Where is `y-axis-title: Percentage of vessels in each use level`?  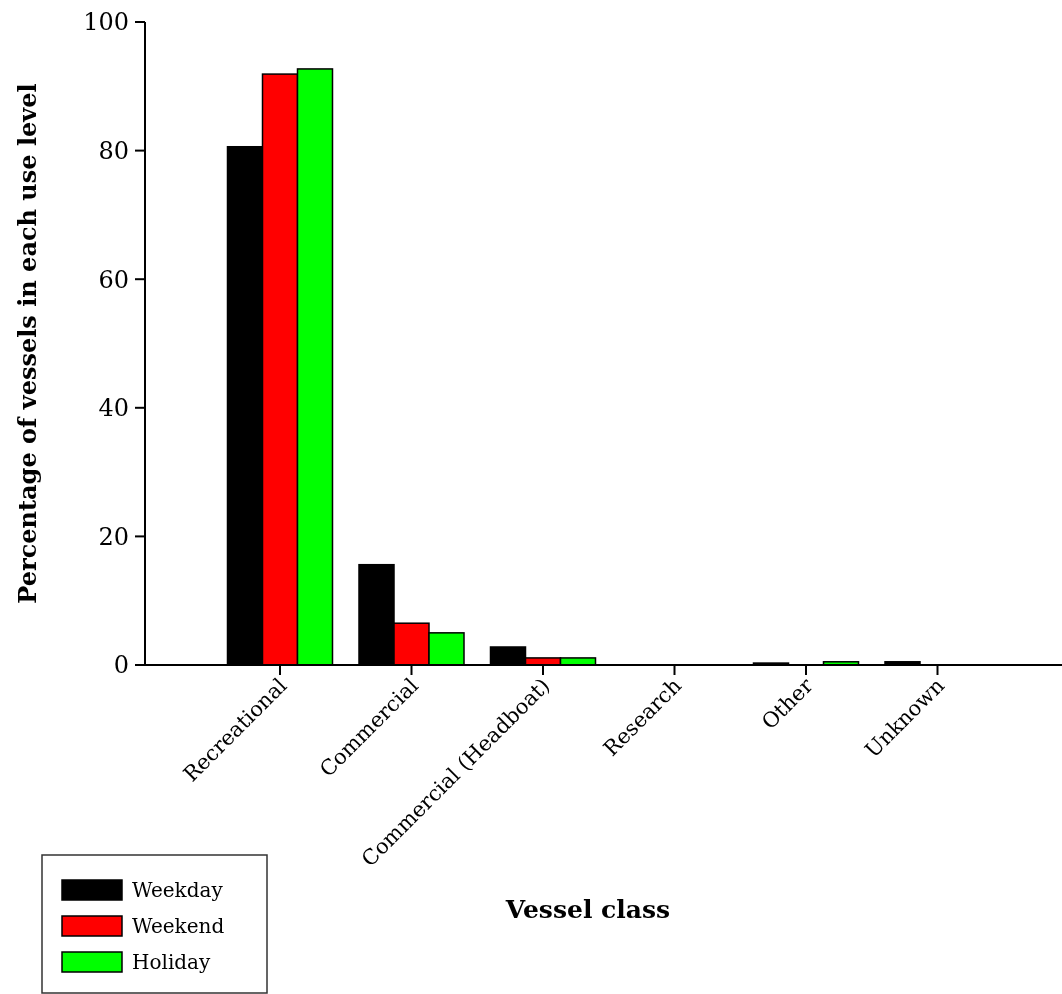
y-axis-title: Percentage of vessels in each use level is located at coordinates (27, 343).